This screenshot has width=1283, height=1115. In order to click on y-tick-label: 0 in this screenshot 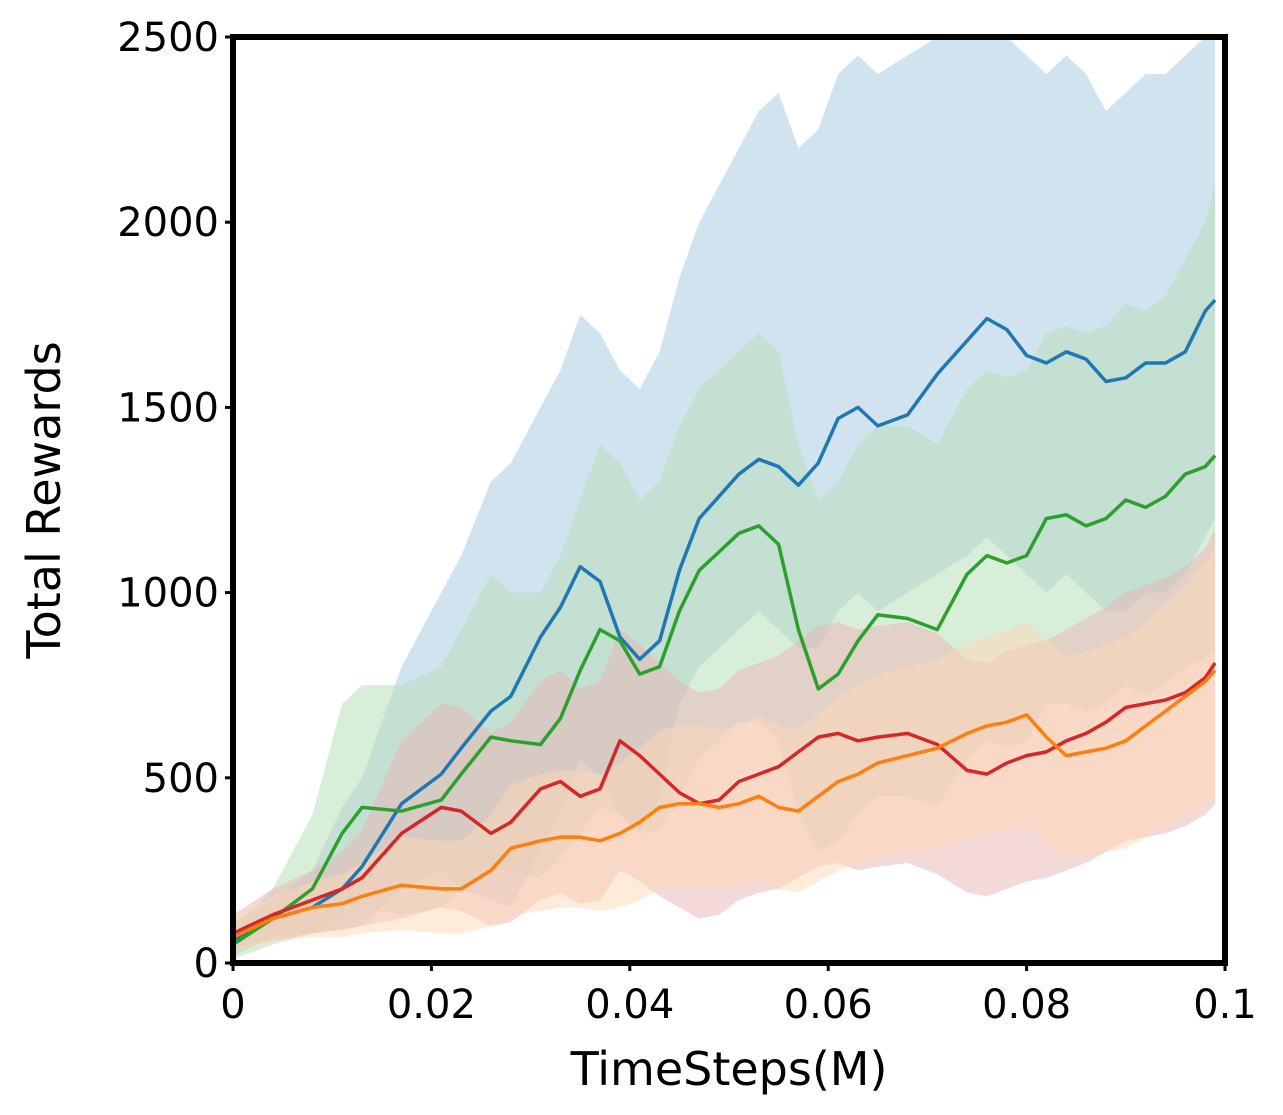, I will do `click(206, 964)`.